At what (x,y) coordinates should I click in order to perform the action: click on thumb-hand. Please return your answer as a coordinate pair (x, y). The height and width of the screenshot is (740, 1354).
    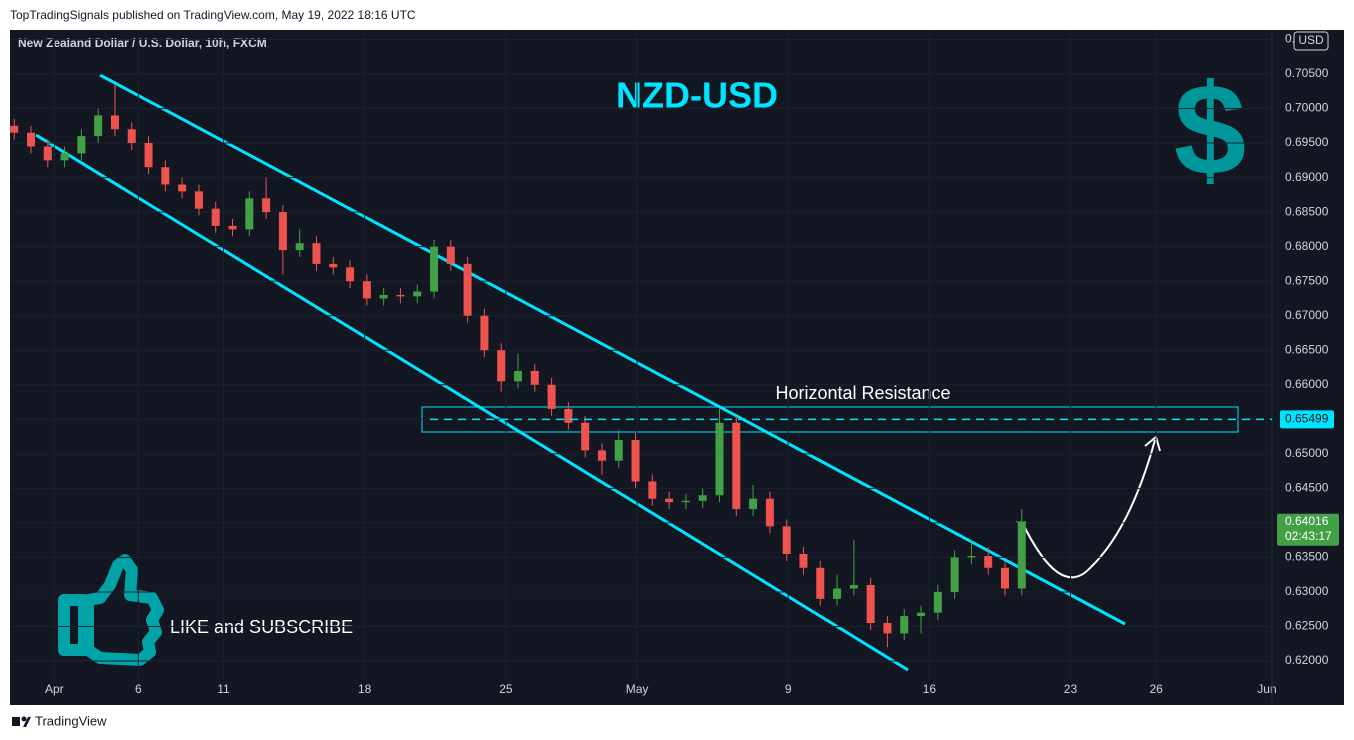
    Looking at the image, I should click on (123, 610).